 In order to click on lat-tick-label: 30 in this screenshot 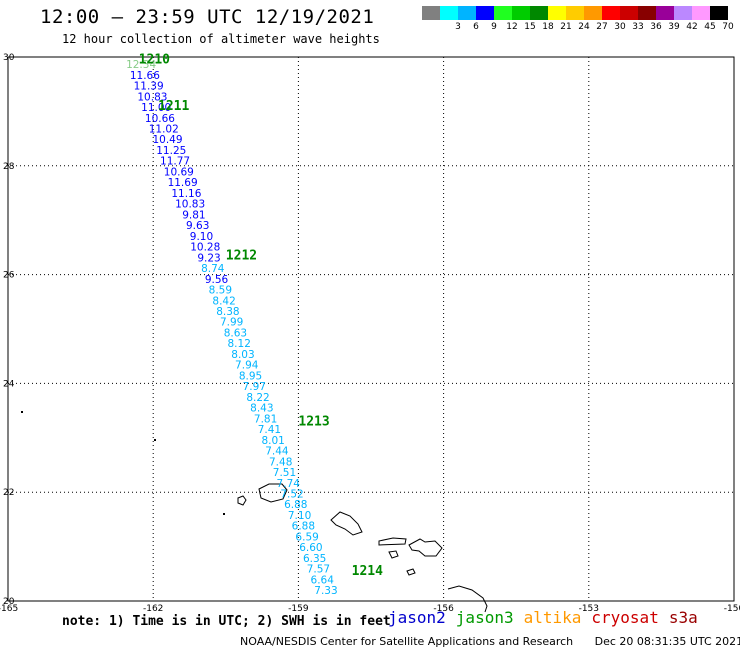, I will do `click(9, 58)`.